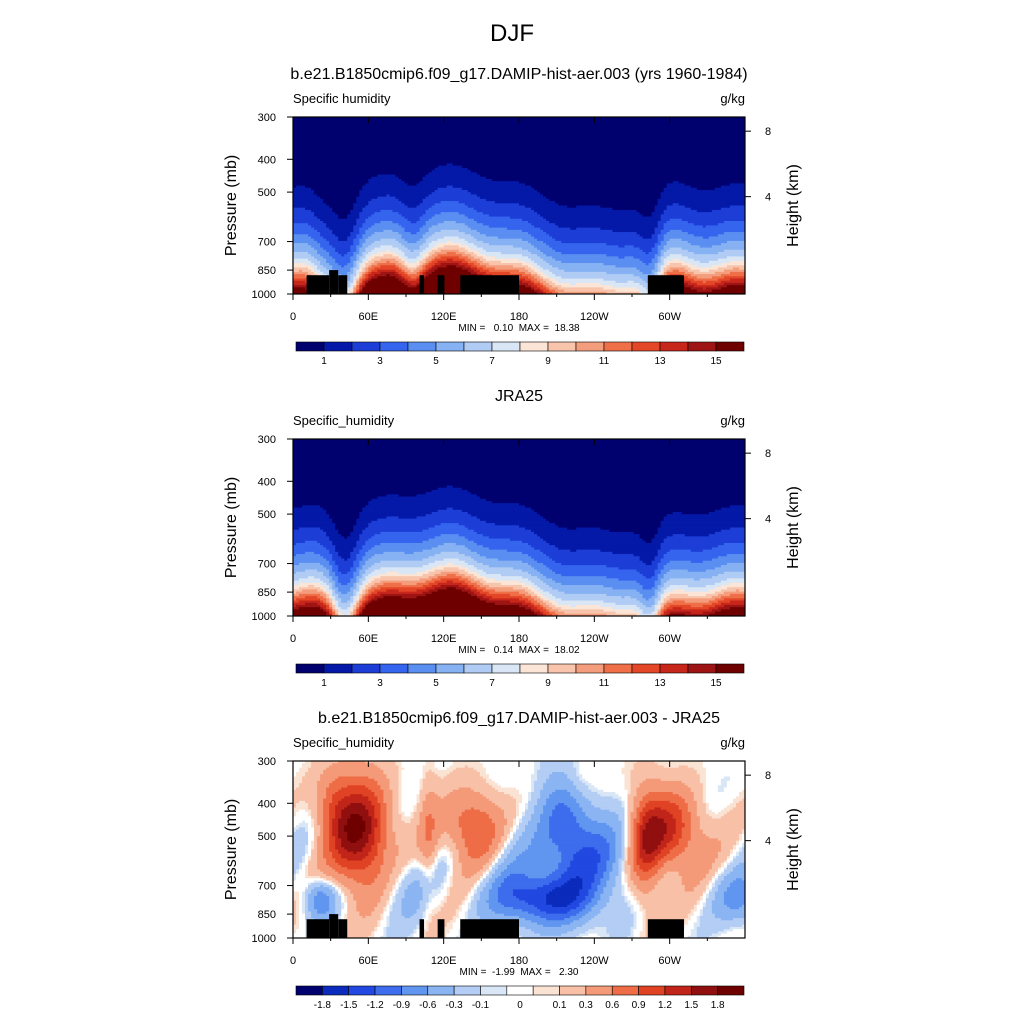 This screenshot has height=1024, width=1024. Describe the element at coordinates (267, 243) in the screenshot. I see `y-tick-label: 700` at that location.